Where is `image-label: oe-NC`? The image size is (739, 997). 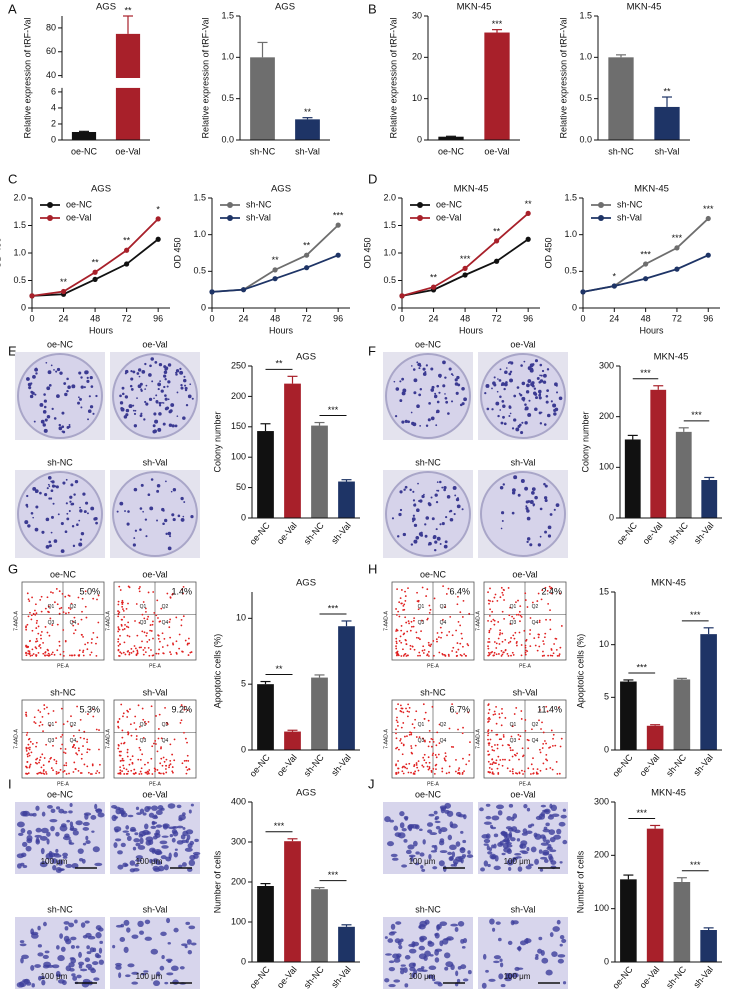
image-label: oe-NC is located at coordinates (428, 794).